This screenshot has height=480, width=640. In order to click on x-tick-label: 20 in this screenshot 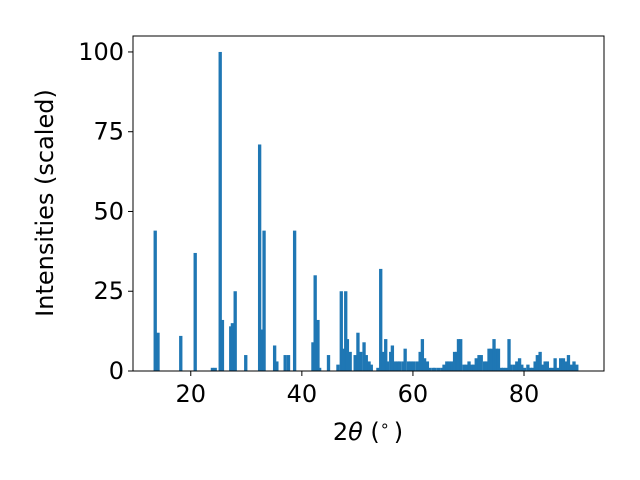, I will do `click(190, 394)`.